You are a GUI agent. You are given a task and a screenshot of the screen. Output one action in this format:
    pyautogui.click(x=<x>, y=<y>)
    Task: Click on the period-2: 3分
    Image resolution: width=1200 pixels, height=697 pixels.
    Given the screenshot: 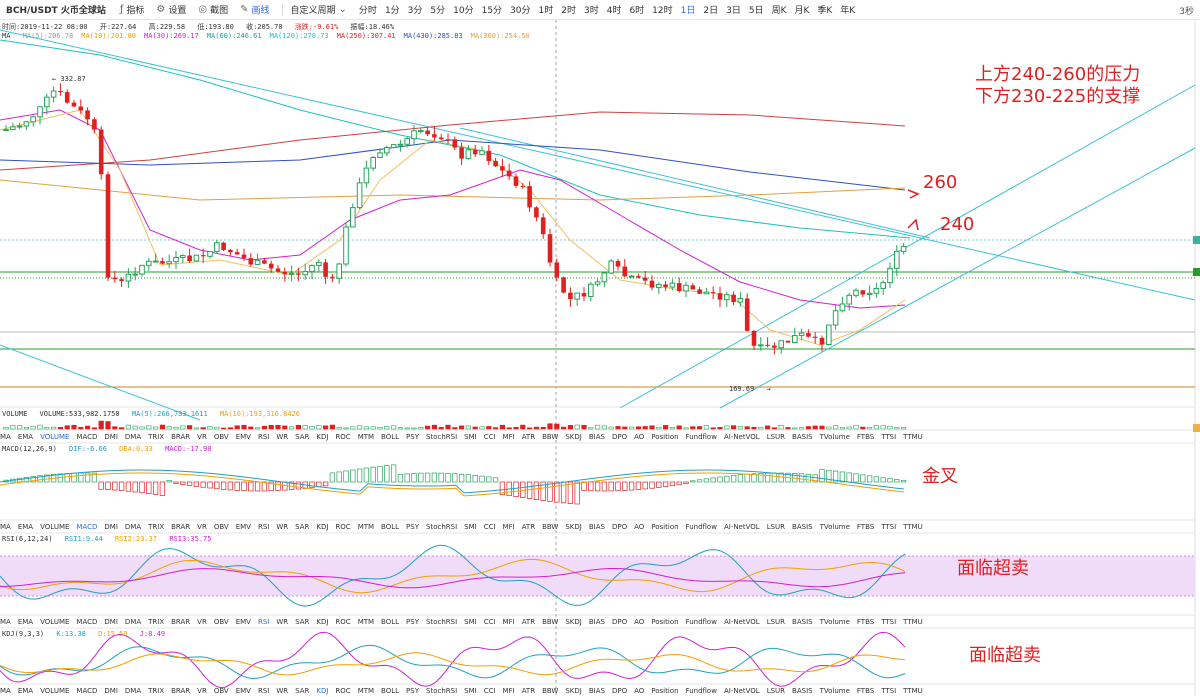 What is the action you would take?
    pyautogui.click(x=415, y=11)
    